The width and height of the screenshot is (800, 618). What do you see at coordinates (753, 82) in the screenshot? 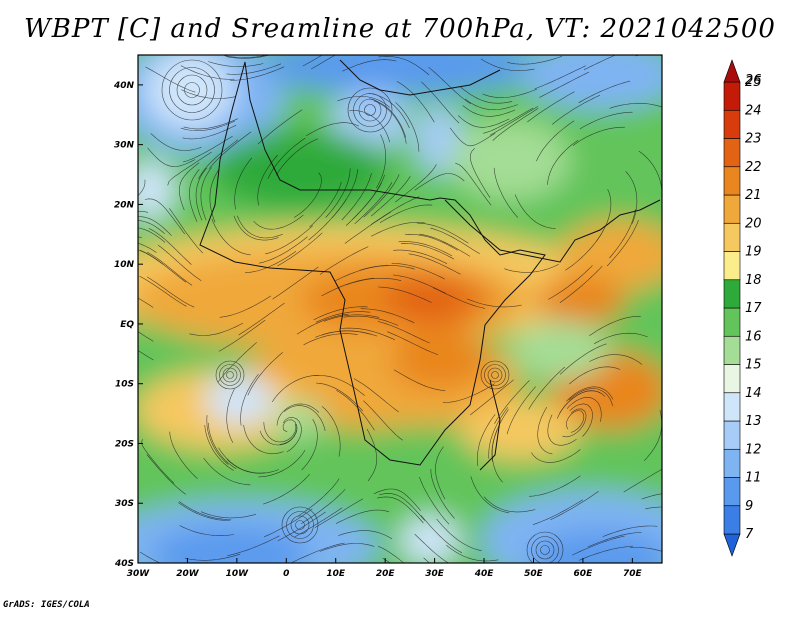
I see `colorbar-label: 25` at bounding box center [753, 82].